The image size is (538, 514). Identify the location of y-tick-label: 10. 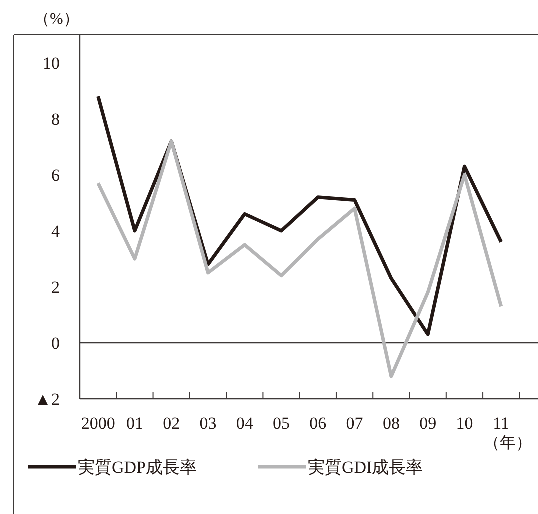
(51, 63).